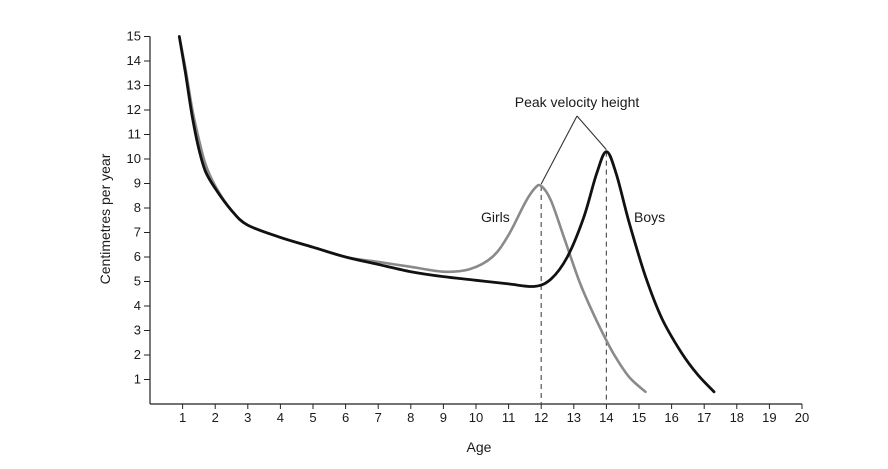 Image resolution: width=888 pixels, height=469 pixels. I want to click on peak-callout-lines, so click(573, 150).